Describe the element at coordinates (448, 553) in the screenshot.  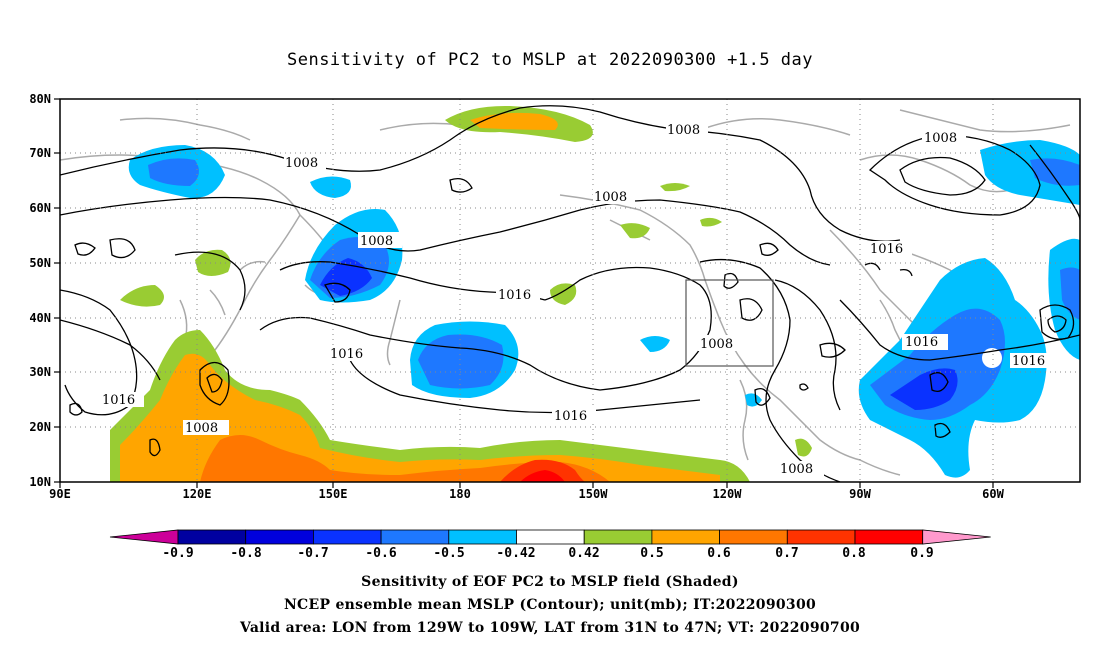
I see `colorbar-tick-label: -0.5` at that location.